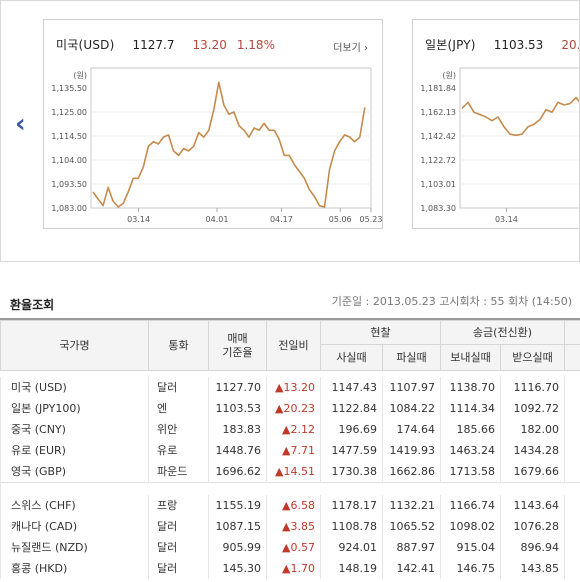 The height and width of the screenshot is (582, 580). Describe the element at coordinates (340, 219) in the screenshot. I see `x-tick-label: 05.06` at that location.